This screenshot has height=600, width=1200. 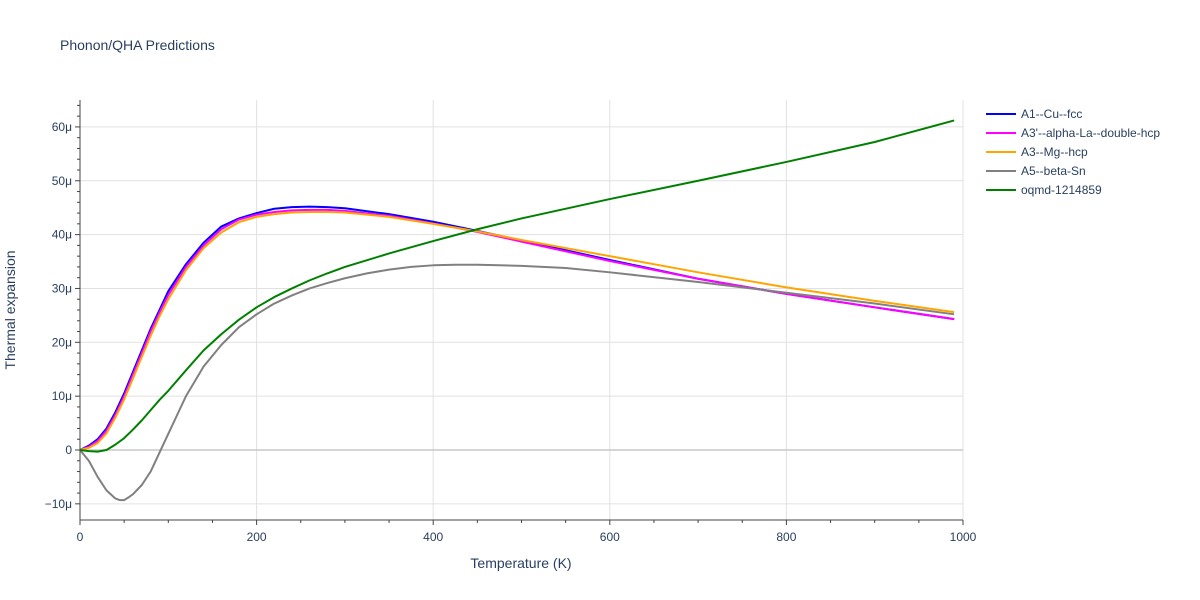 What do you see at coordinates (62, 181) in the screenshot?
I see `y-tick-label: 50μ` at bounding box center [62, 181].